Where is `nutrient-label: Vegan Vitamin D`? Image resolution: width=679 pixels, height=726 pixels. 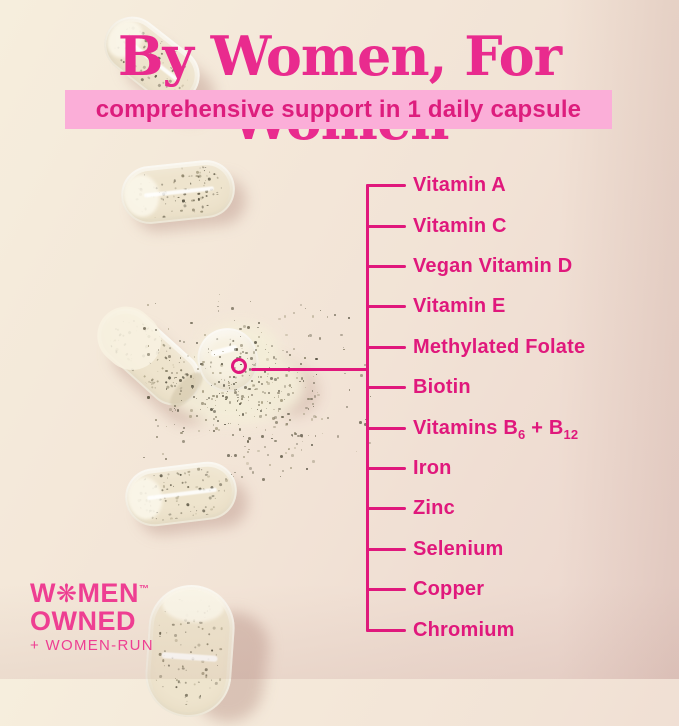 nutrient-label: Vegan Vitamin D is located at coordinates (493, 266).